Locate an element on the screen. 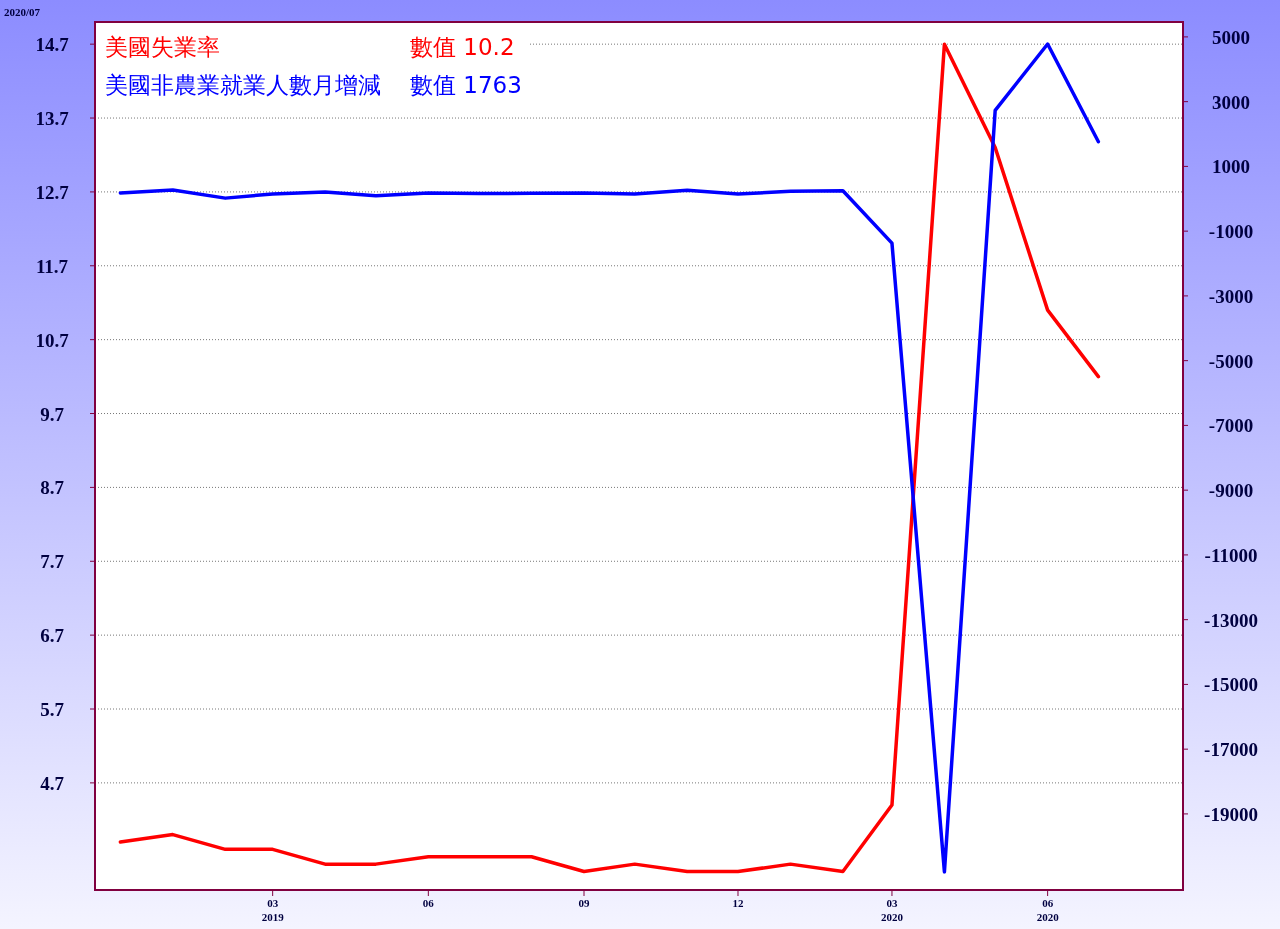 Image resolution: width=1280 pixels, height=929 pixels. text: 2020/07 is located at coordinates (22, 12).